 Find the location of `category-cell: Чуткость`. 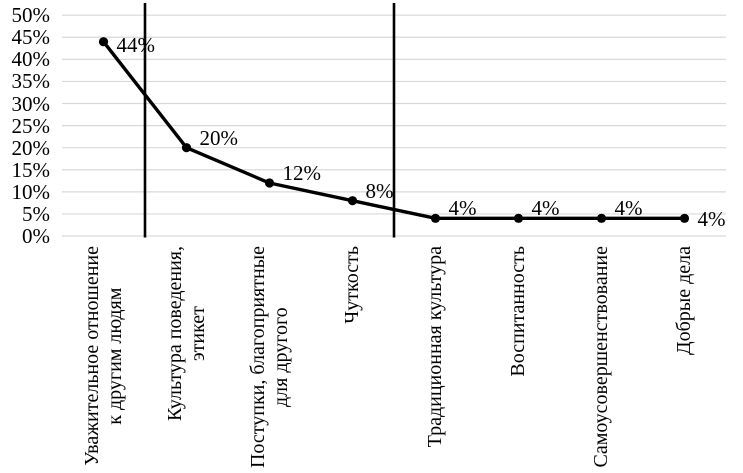

category-cell: Чуткость is located at coordinates (352, 357).